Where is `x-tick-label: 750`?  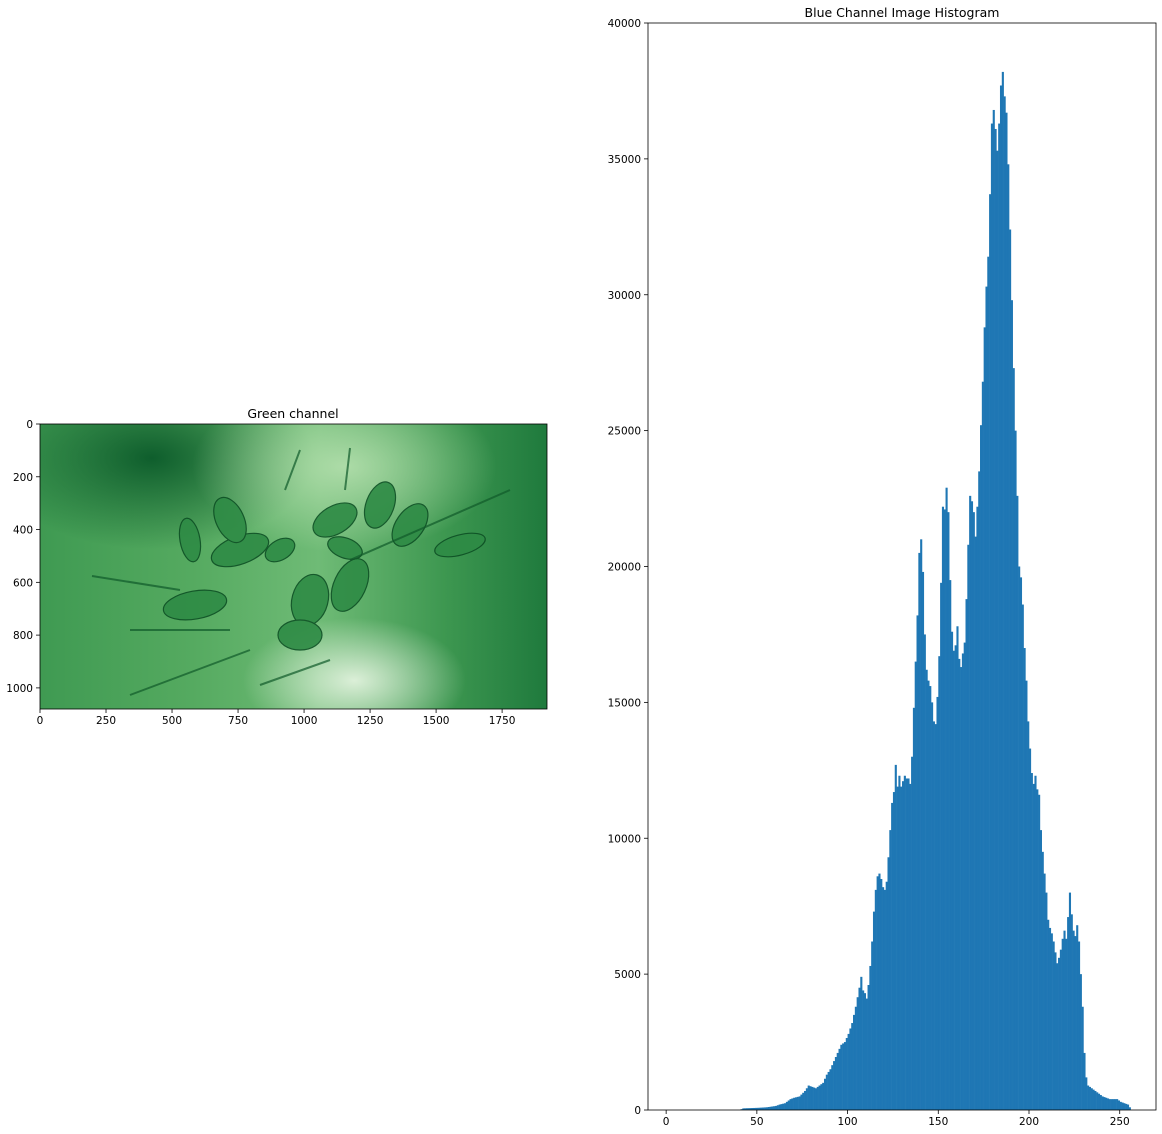
x-tick-label: 750 is located at coordinates (238, 721).